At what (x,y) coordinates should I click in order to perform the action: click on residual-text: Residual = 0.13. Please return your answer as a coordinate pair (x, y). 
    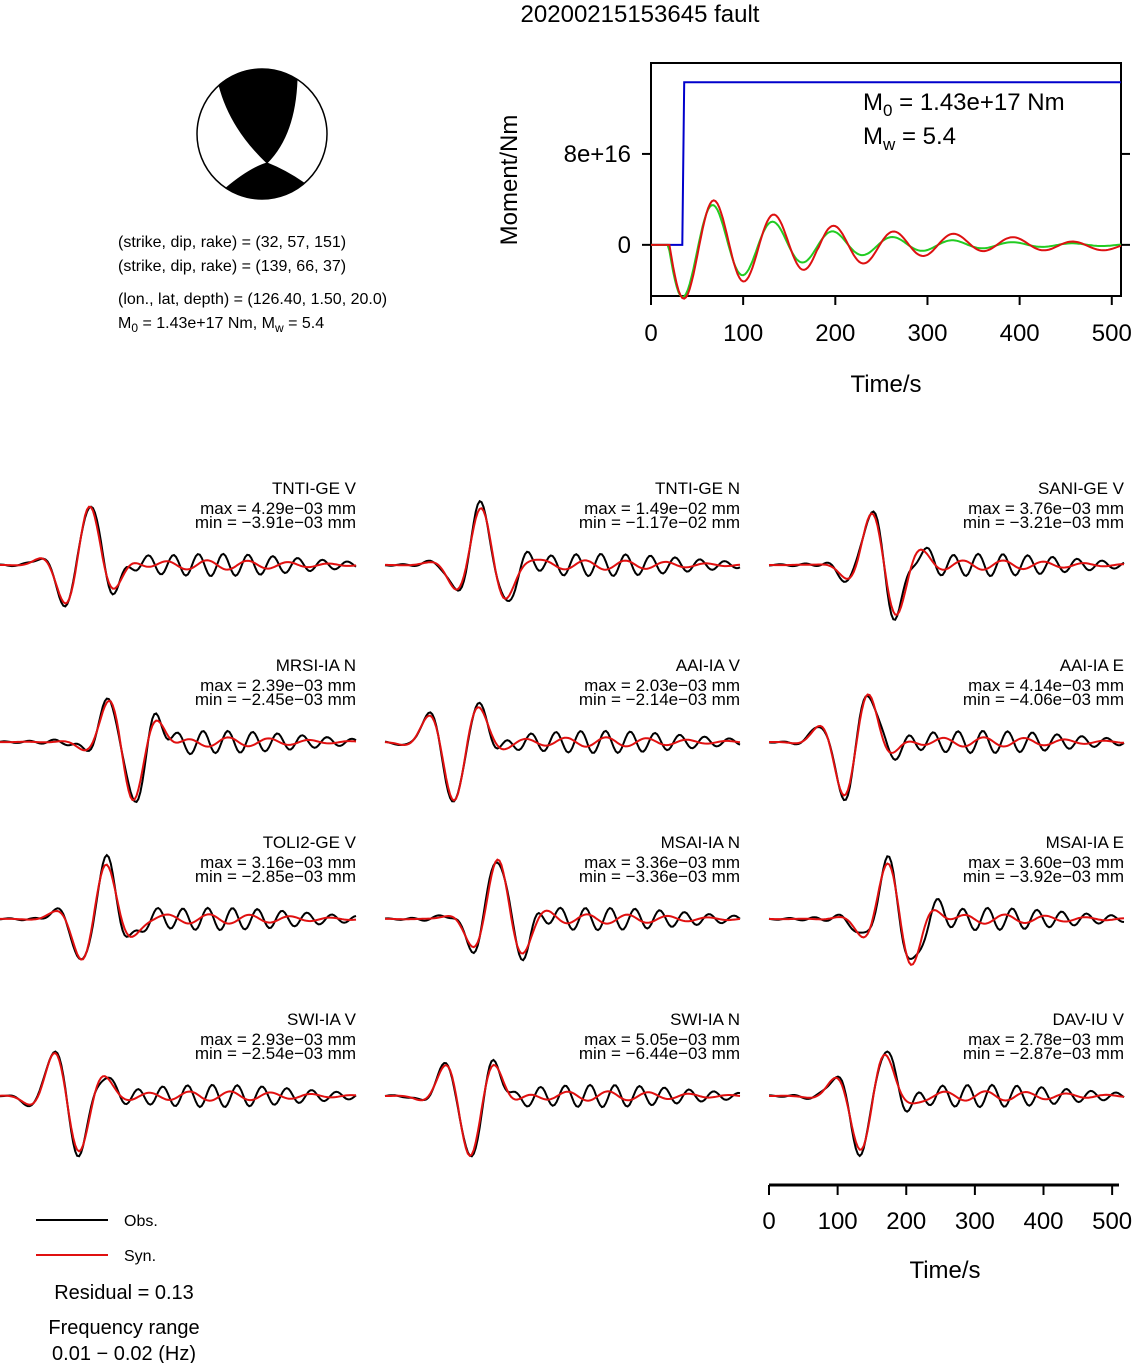
    Looking at the image, I should click on (124, 1293).